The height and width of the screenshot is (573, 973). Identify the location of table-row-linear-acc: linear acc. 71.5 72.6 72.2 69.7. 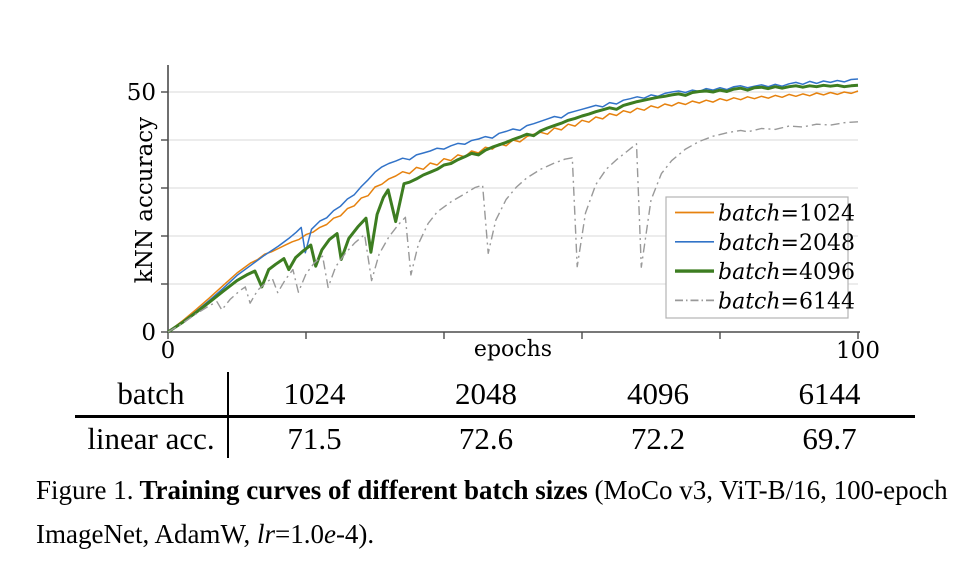
(495, 436).